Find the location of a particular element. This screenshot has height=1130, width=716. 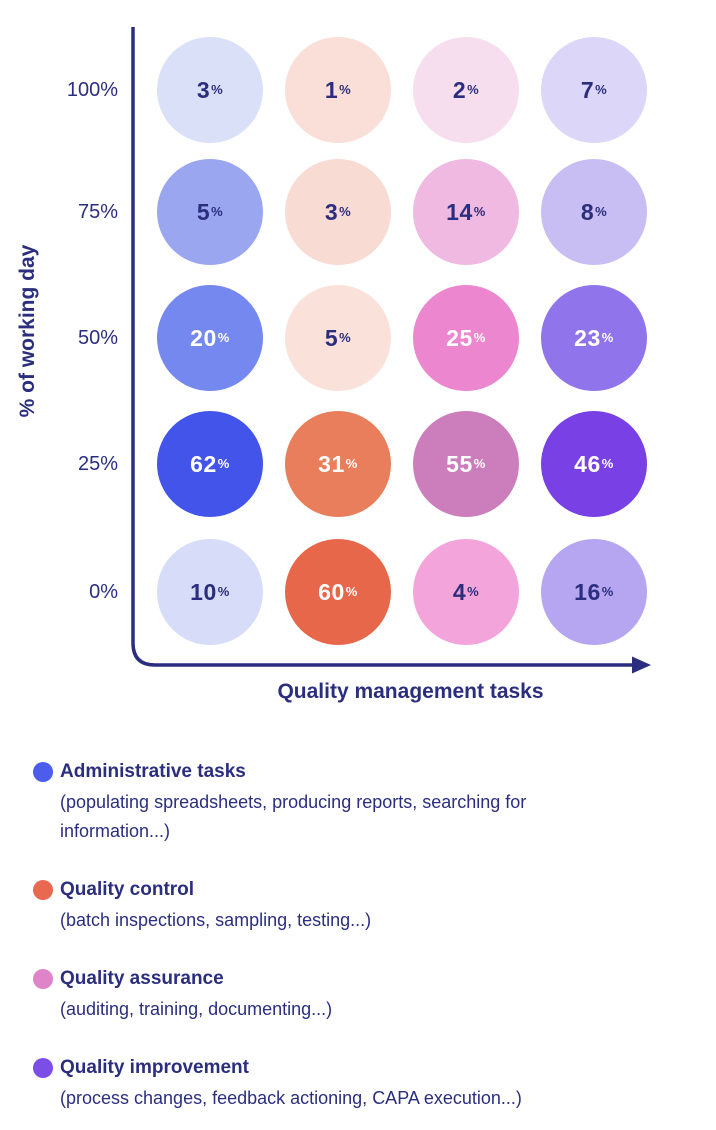

bubble-r0c0: 3% is located at coordinates (210, 90).